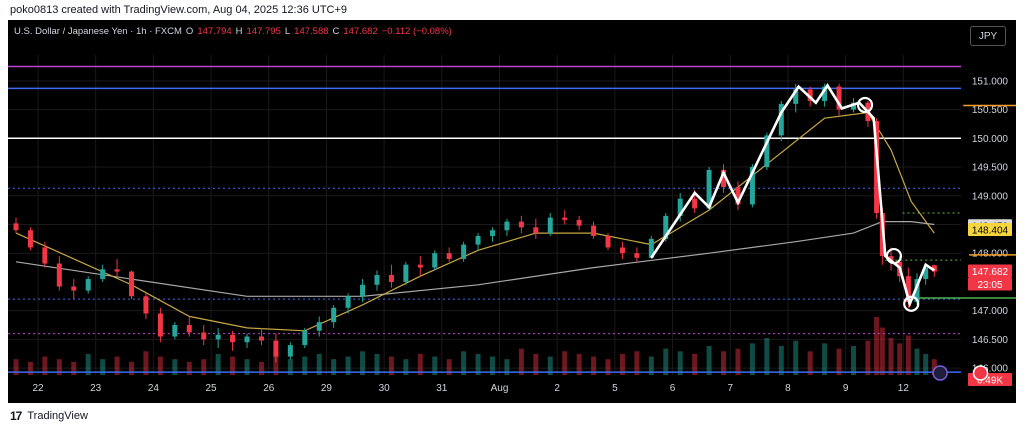  Describe the element at coordinates (904, 388) in the screenshot. I see `x-tick-label: 12` at that location.